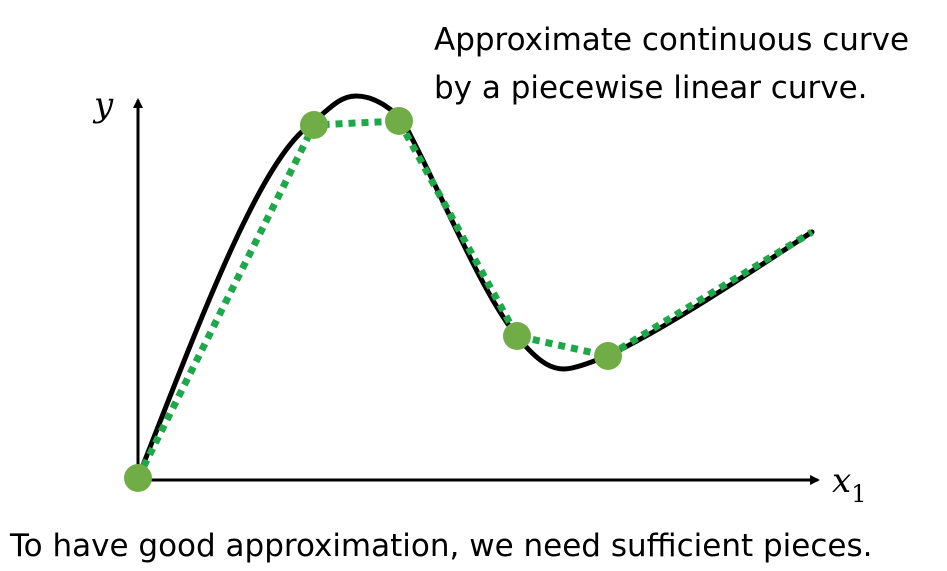 Image resolution: width=947 pixels, height=571 pixels. Describe the element at coordinates (841, 481) in the screenshot. I see `x-axis-label-main: x` at that location.